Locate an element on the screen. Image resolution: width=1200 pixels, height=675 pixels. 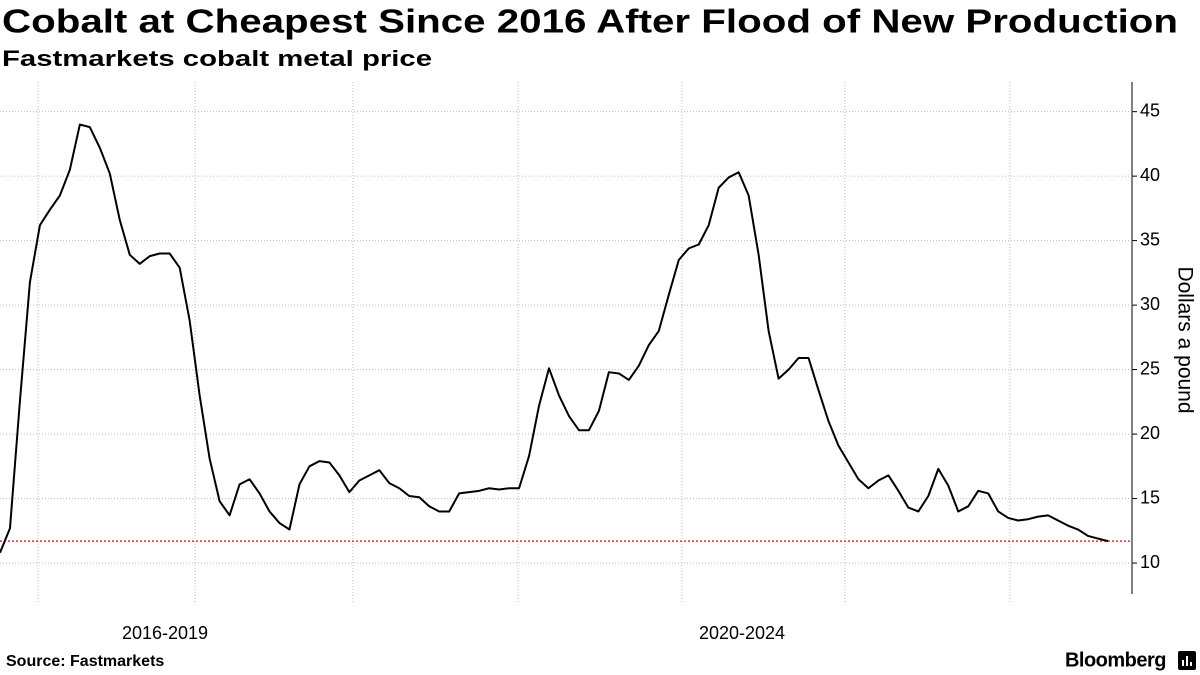
y-tick-label: 35 is located at coordinates (1150, 239).